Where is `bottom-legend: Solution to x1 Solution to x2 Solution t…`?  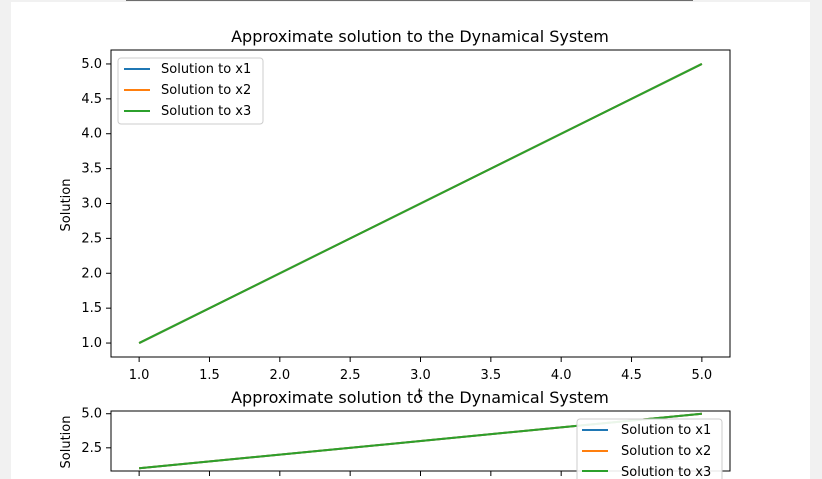 bottom-legend: Solution to x1 Solution to x2 Solution t… is located at coordinates (649, 448).